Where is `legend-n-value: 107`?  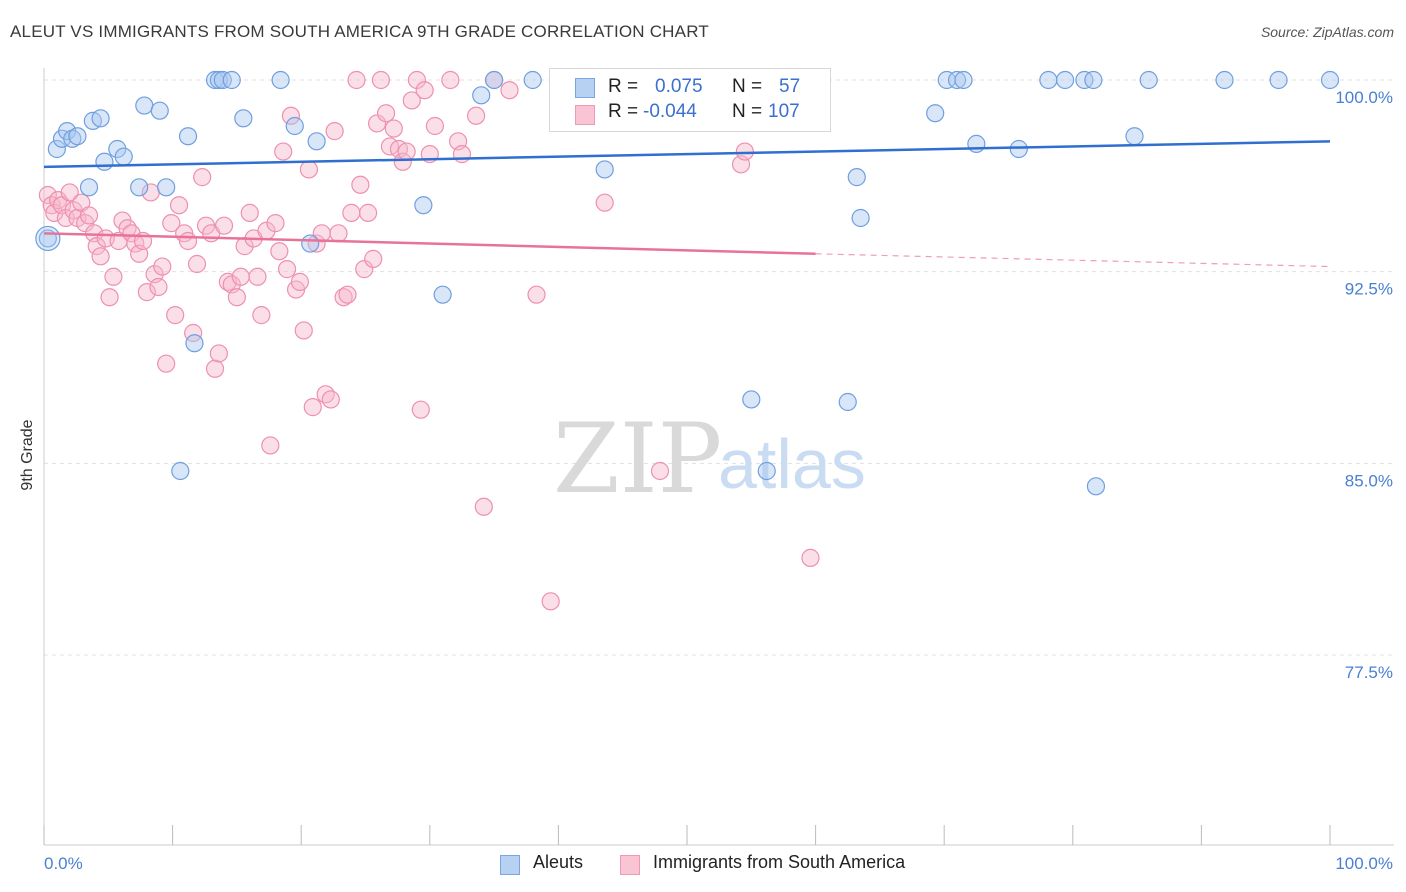
legend-n-value: 107 is located at coordinates (784, 111).